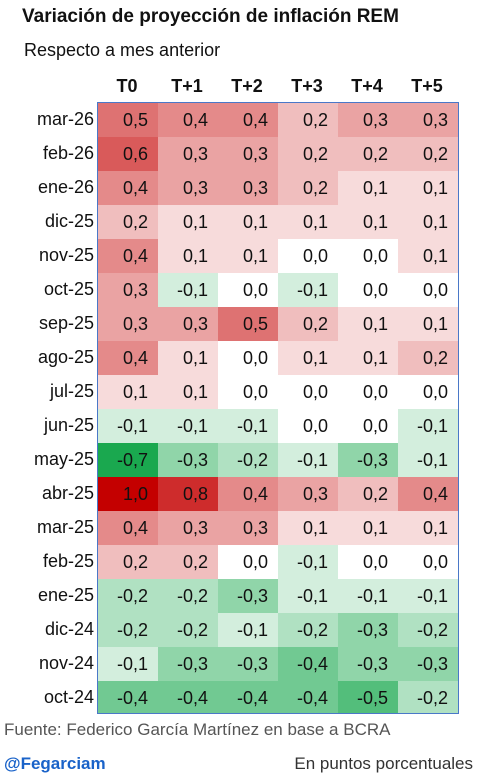 The width and height of the screenshot is (479, 783). Describe the element at coordinates (65, 527) in the screenshot. I see `row-label: mar-25` at that location.